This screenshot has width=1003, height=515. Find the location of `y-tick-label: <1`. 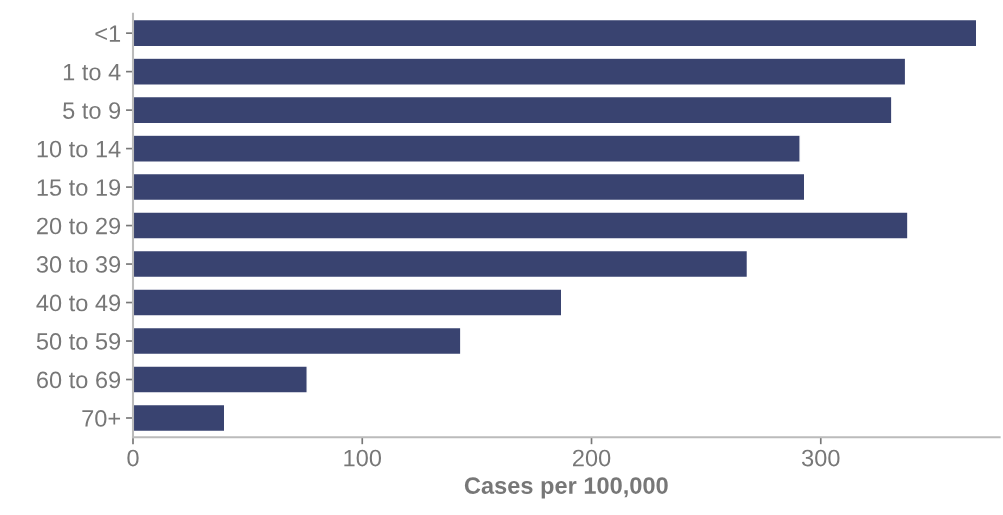

y-tick-label: <1 is located at coordinates (108, 33).